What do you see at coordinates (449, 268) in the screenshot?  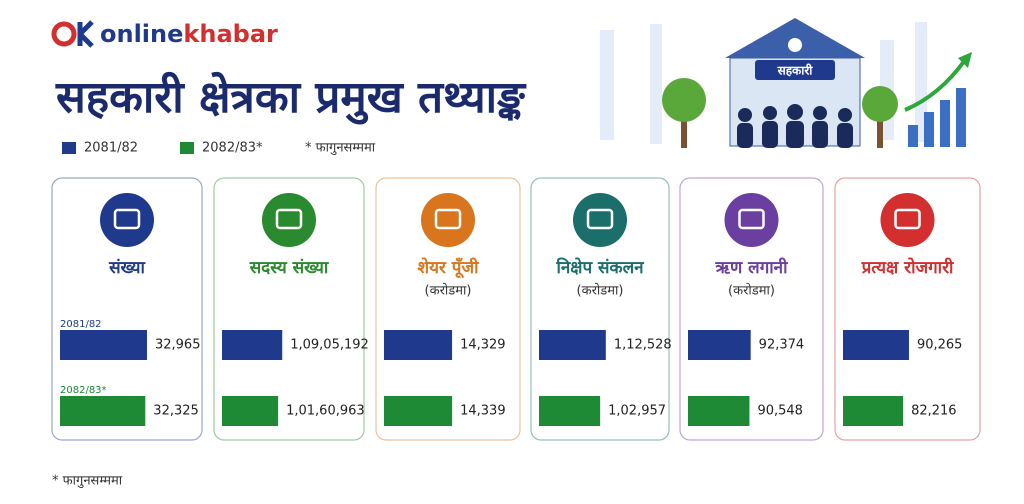 I see `panel-title: शेयर पूँजी` at bounding box center [449, 268].